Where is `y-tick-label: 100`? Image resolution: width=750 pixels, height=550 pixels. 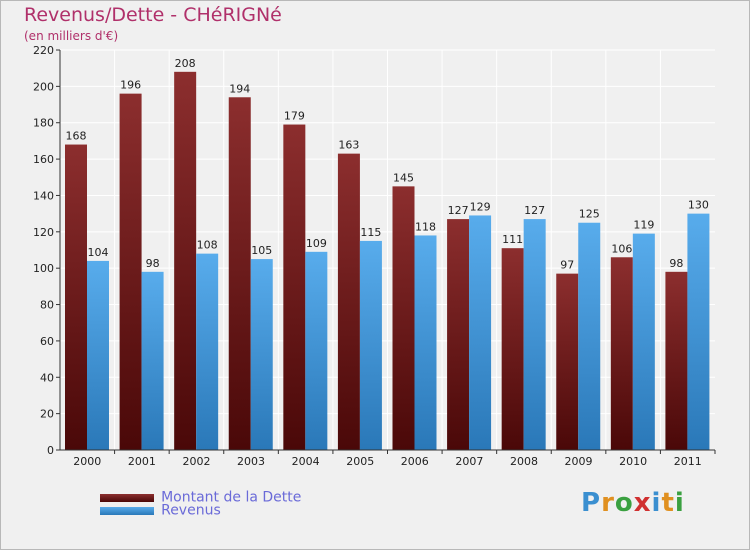
y-tick-label: 100 is located at coordinates (43, 268).